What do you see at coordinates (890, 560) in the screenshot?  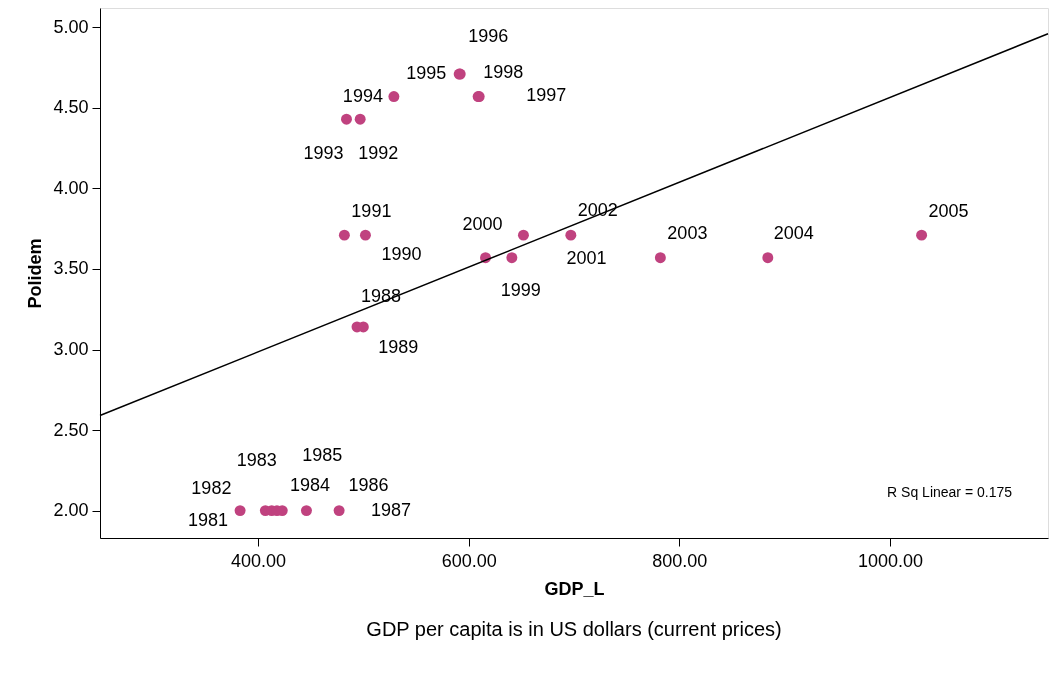 I see `x-tick-label: 1000.00` at bounding box center [890, 560].